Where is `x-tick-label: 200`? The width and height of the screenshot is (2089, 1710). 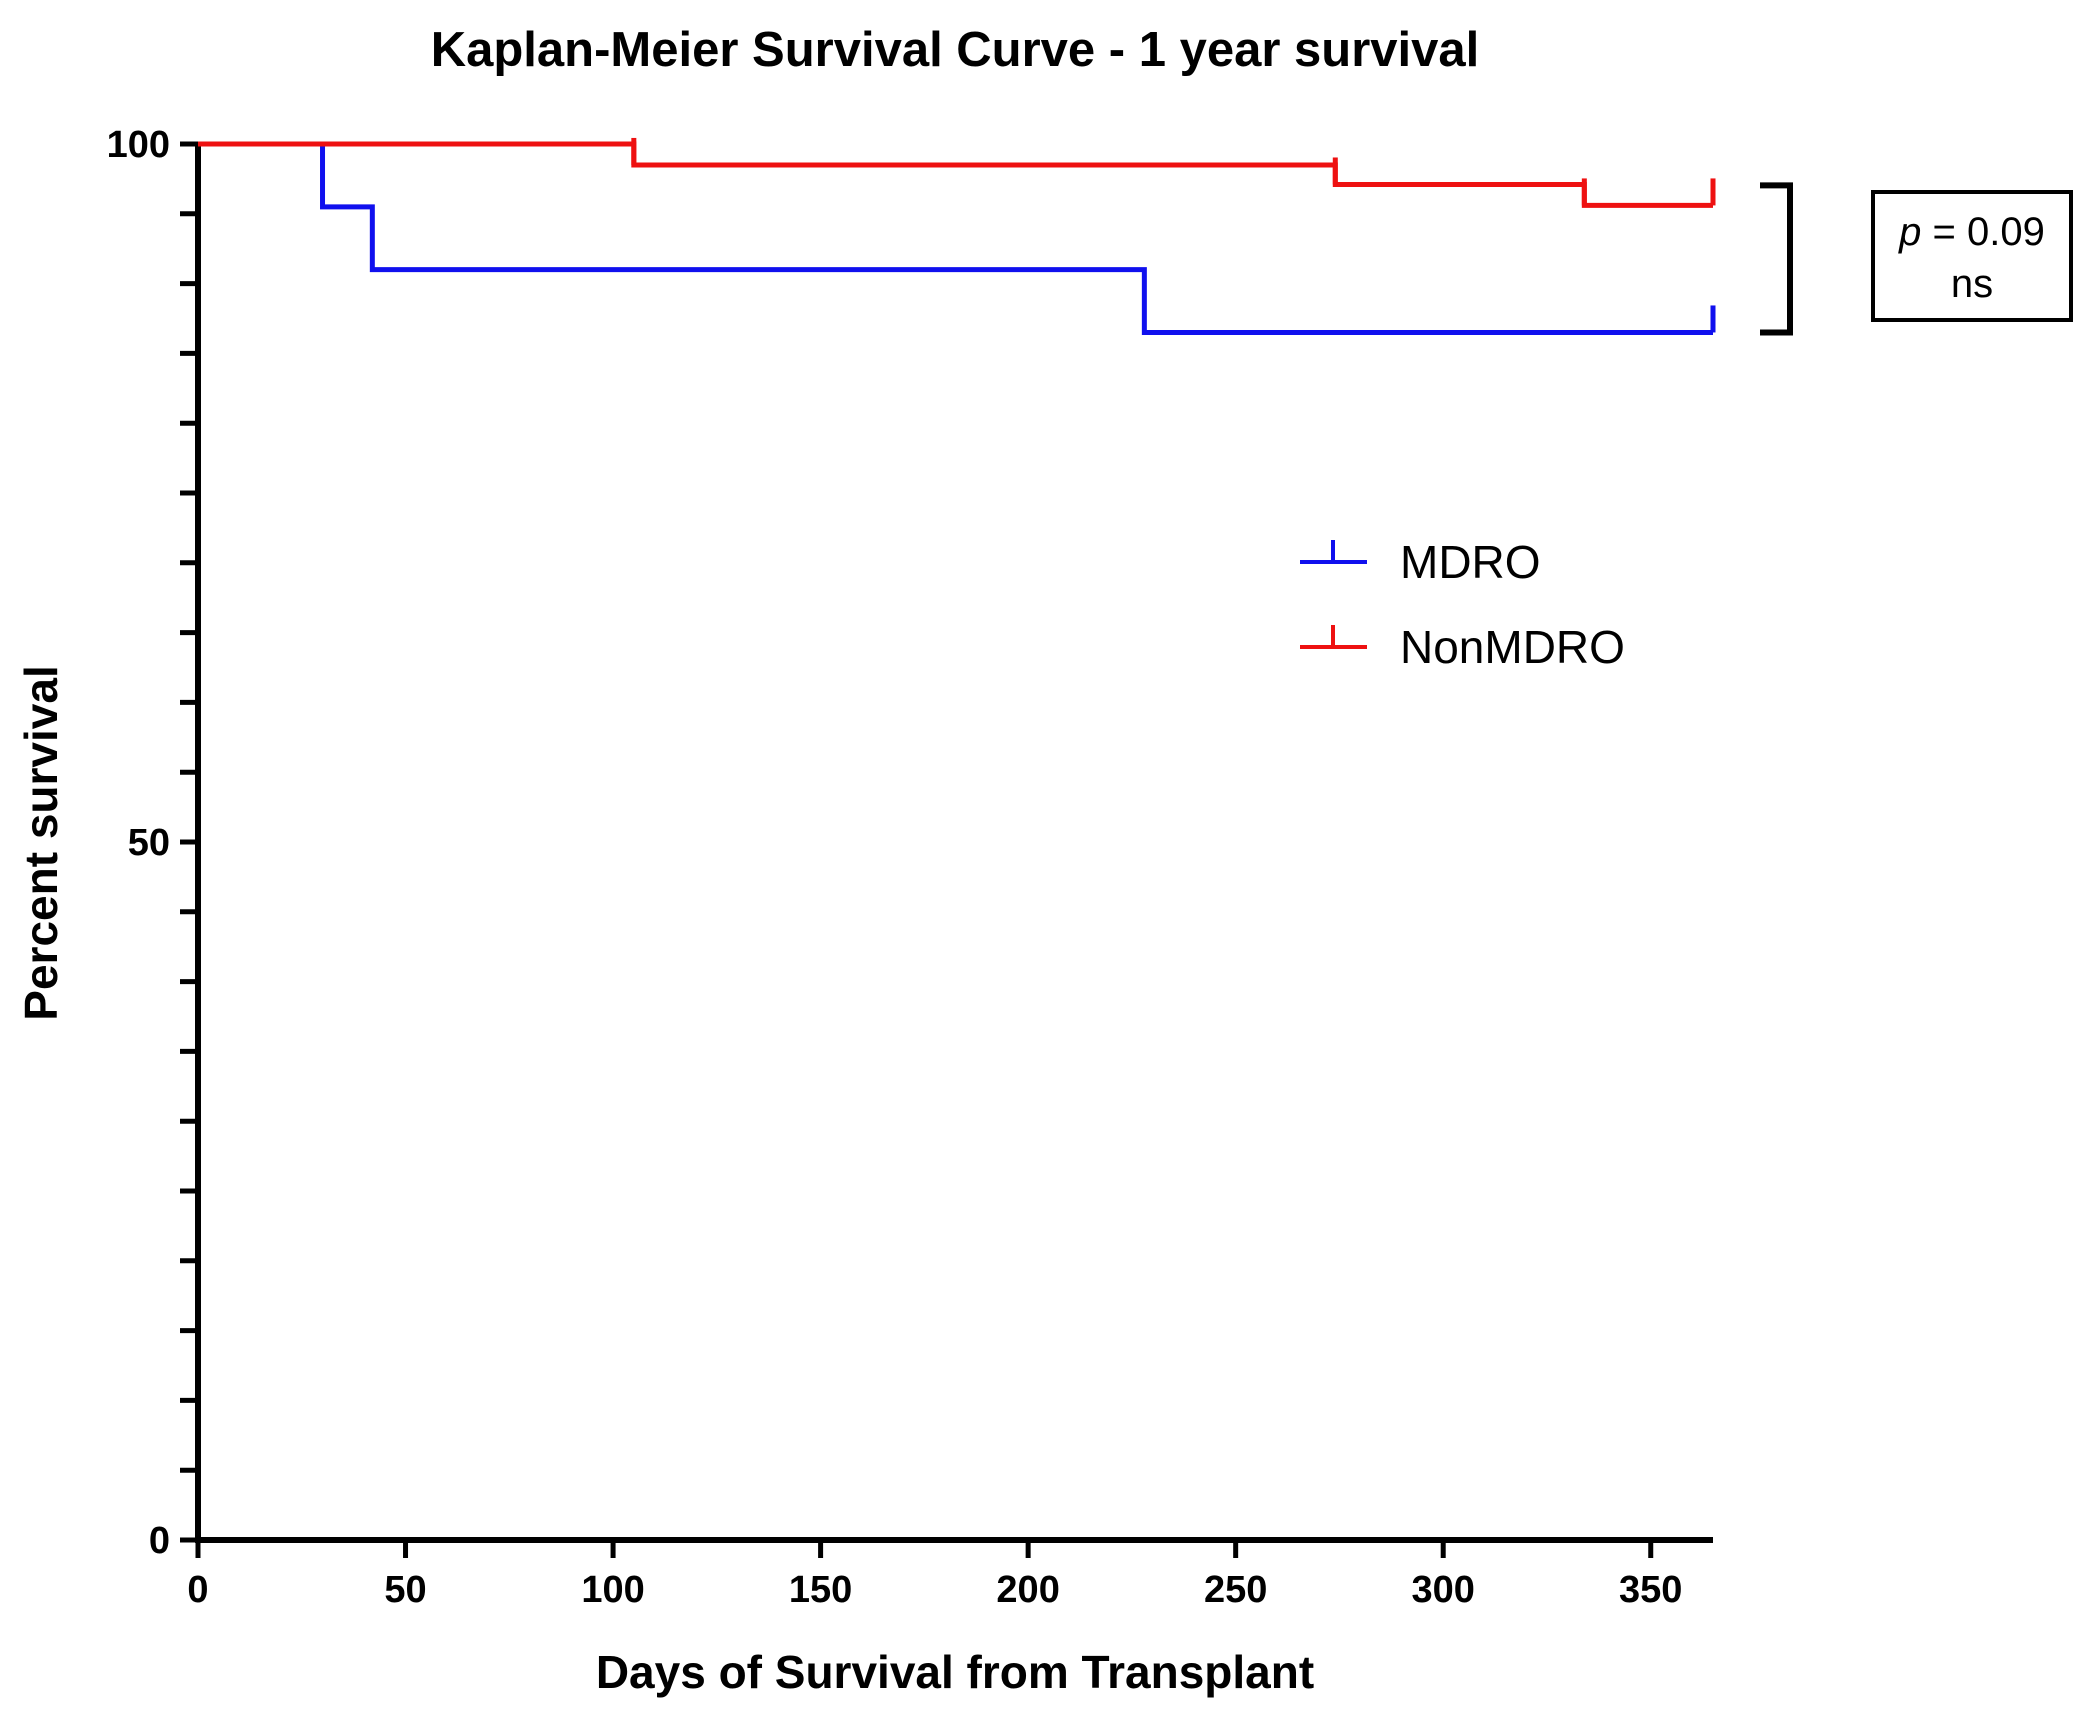 x-tick-label: 200 is located at coordinates (1027, 1590).